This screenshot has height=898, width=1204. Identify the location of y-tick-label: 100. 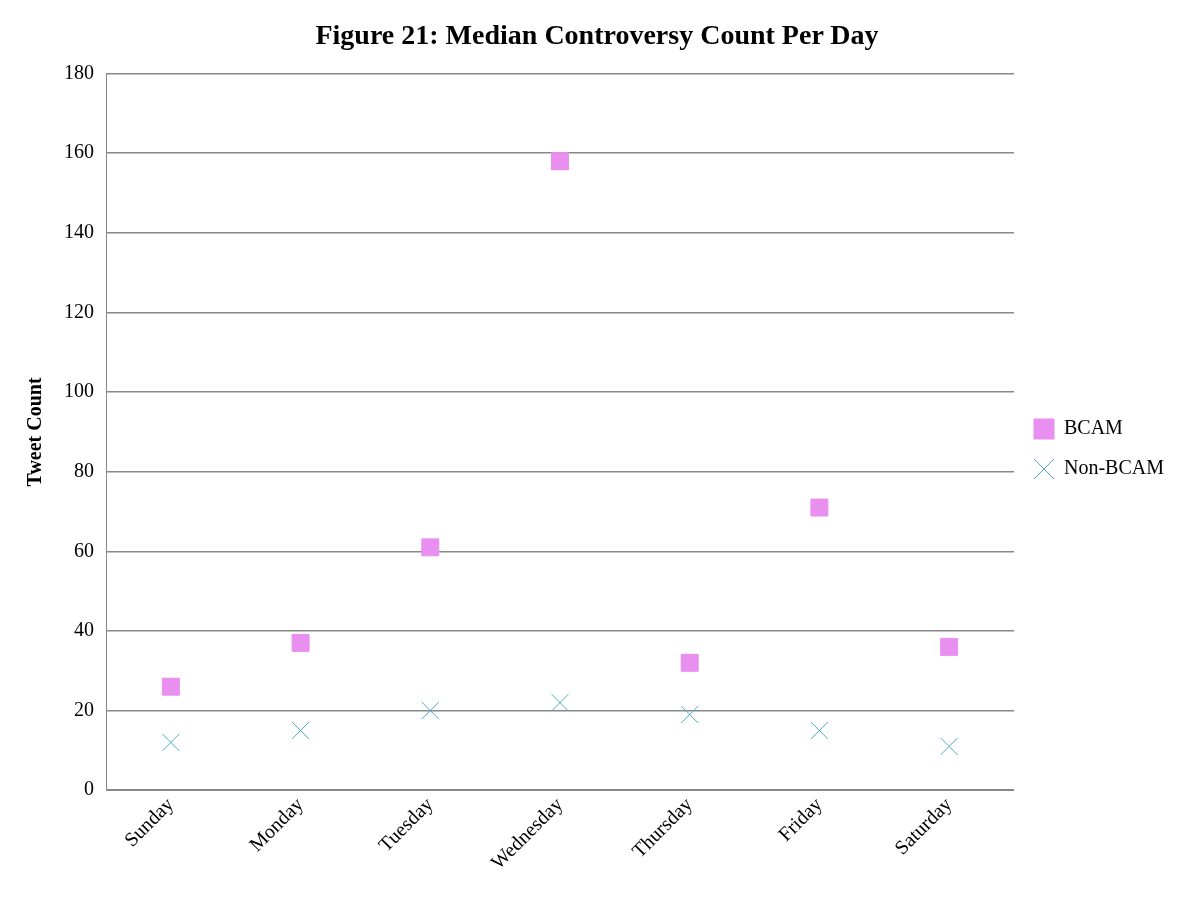
(79, 390).